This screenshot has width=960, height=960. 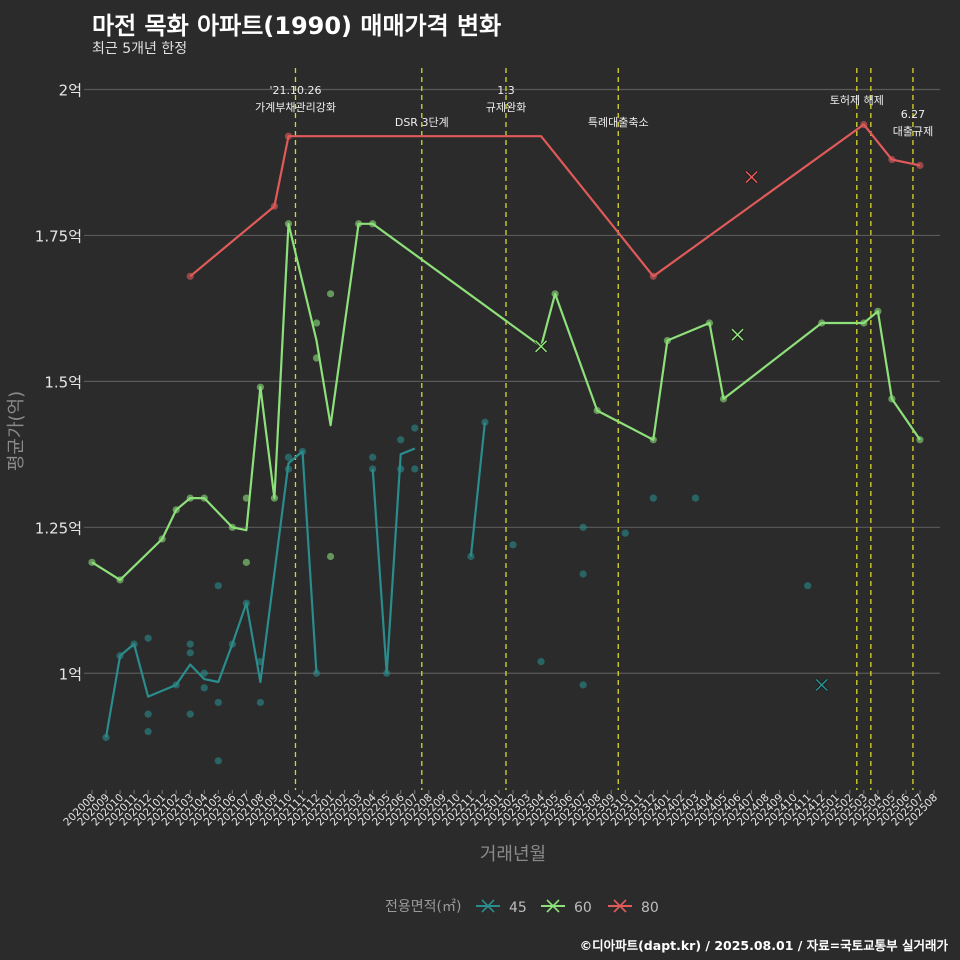 I want to click on event-label: 1.3, so click(x=506, y=90).